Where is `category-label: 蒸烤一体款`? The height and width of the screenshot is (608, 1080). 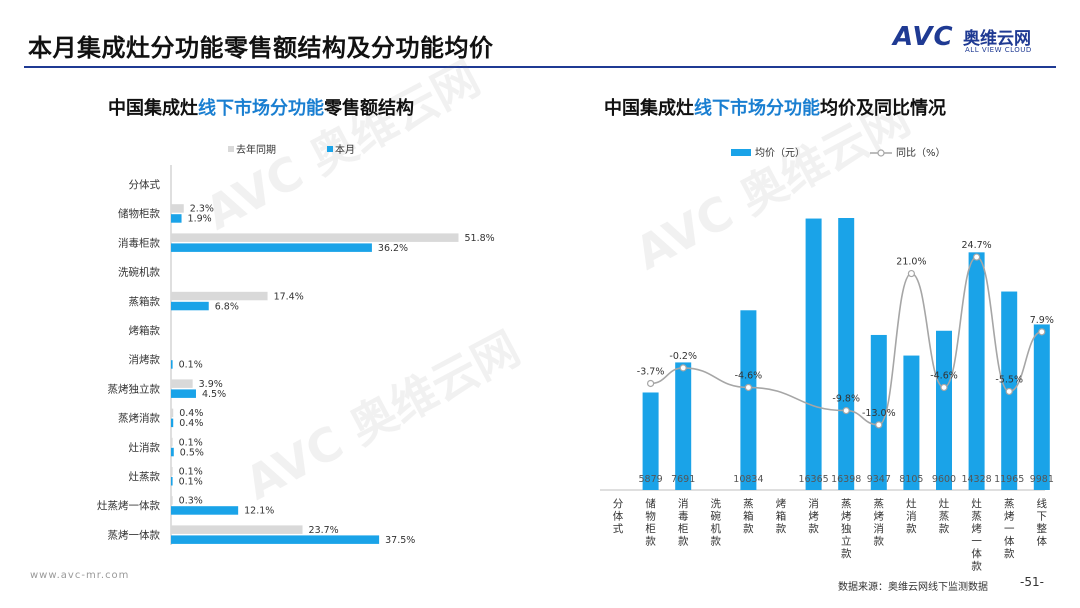
category-label: 蒸烤一体款 is located at coordinates (134, 534).